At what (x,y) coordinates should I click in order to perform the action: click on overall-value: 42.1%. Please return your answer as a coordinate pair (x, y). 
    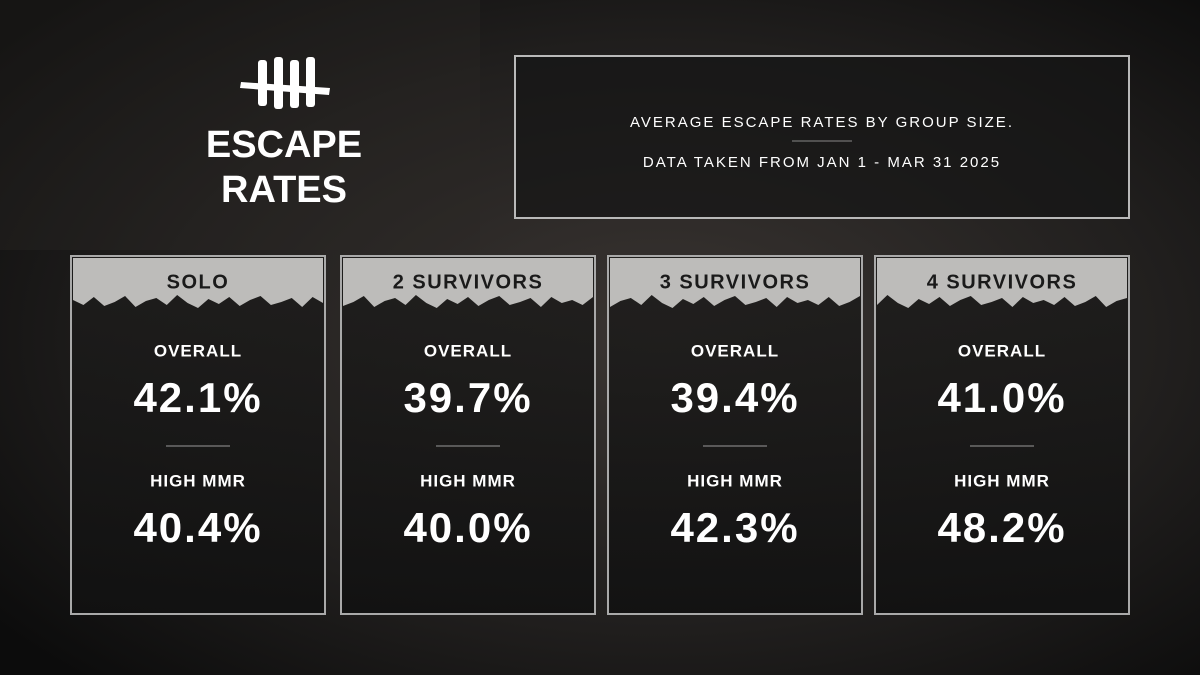
    Looking at the image, I should click on (197, 397).